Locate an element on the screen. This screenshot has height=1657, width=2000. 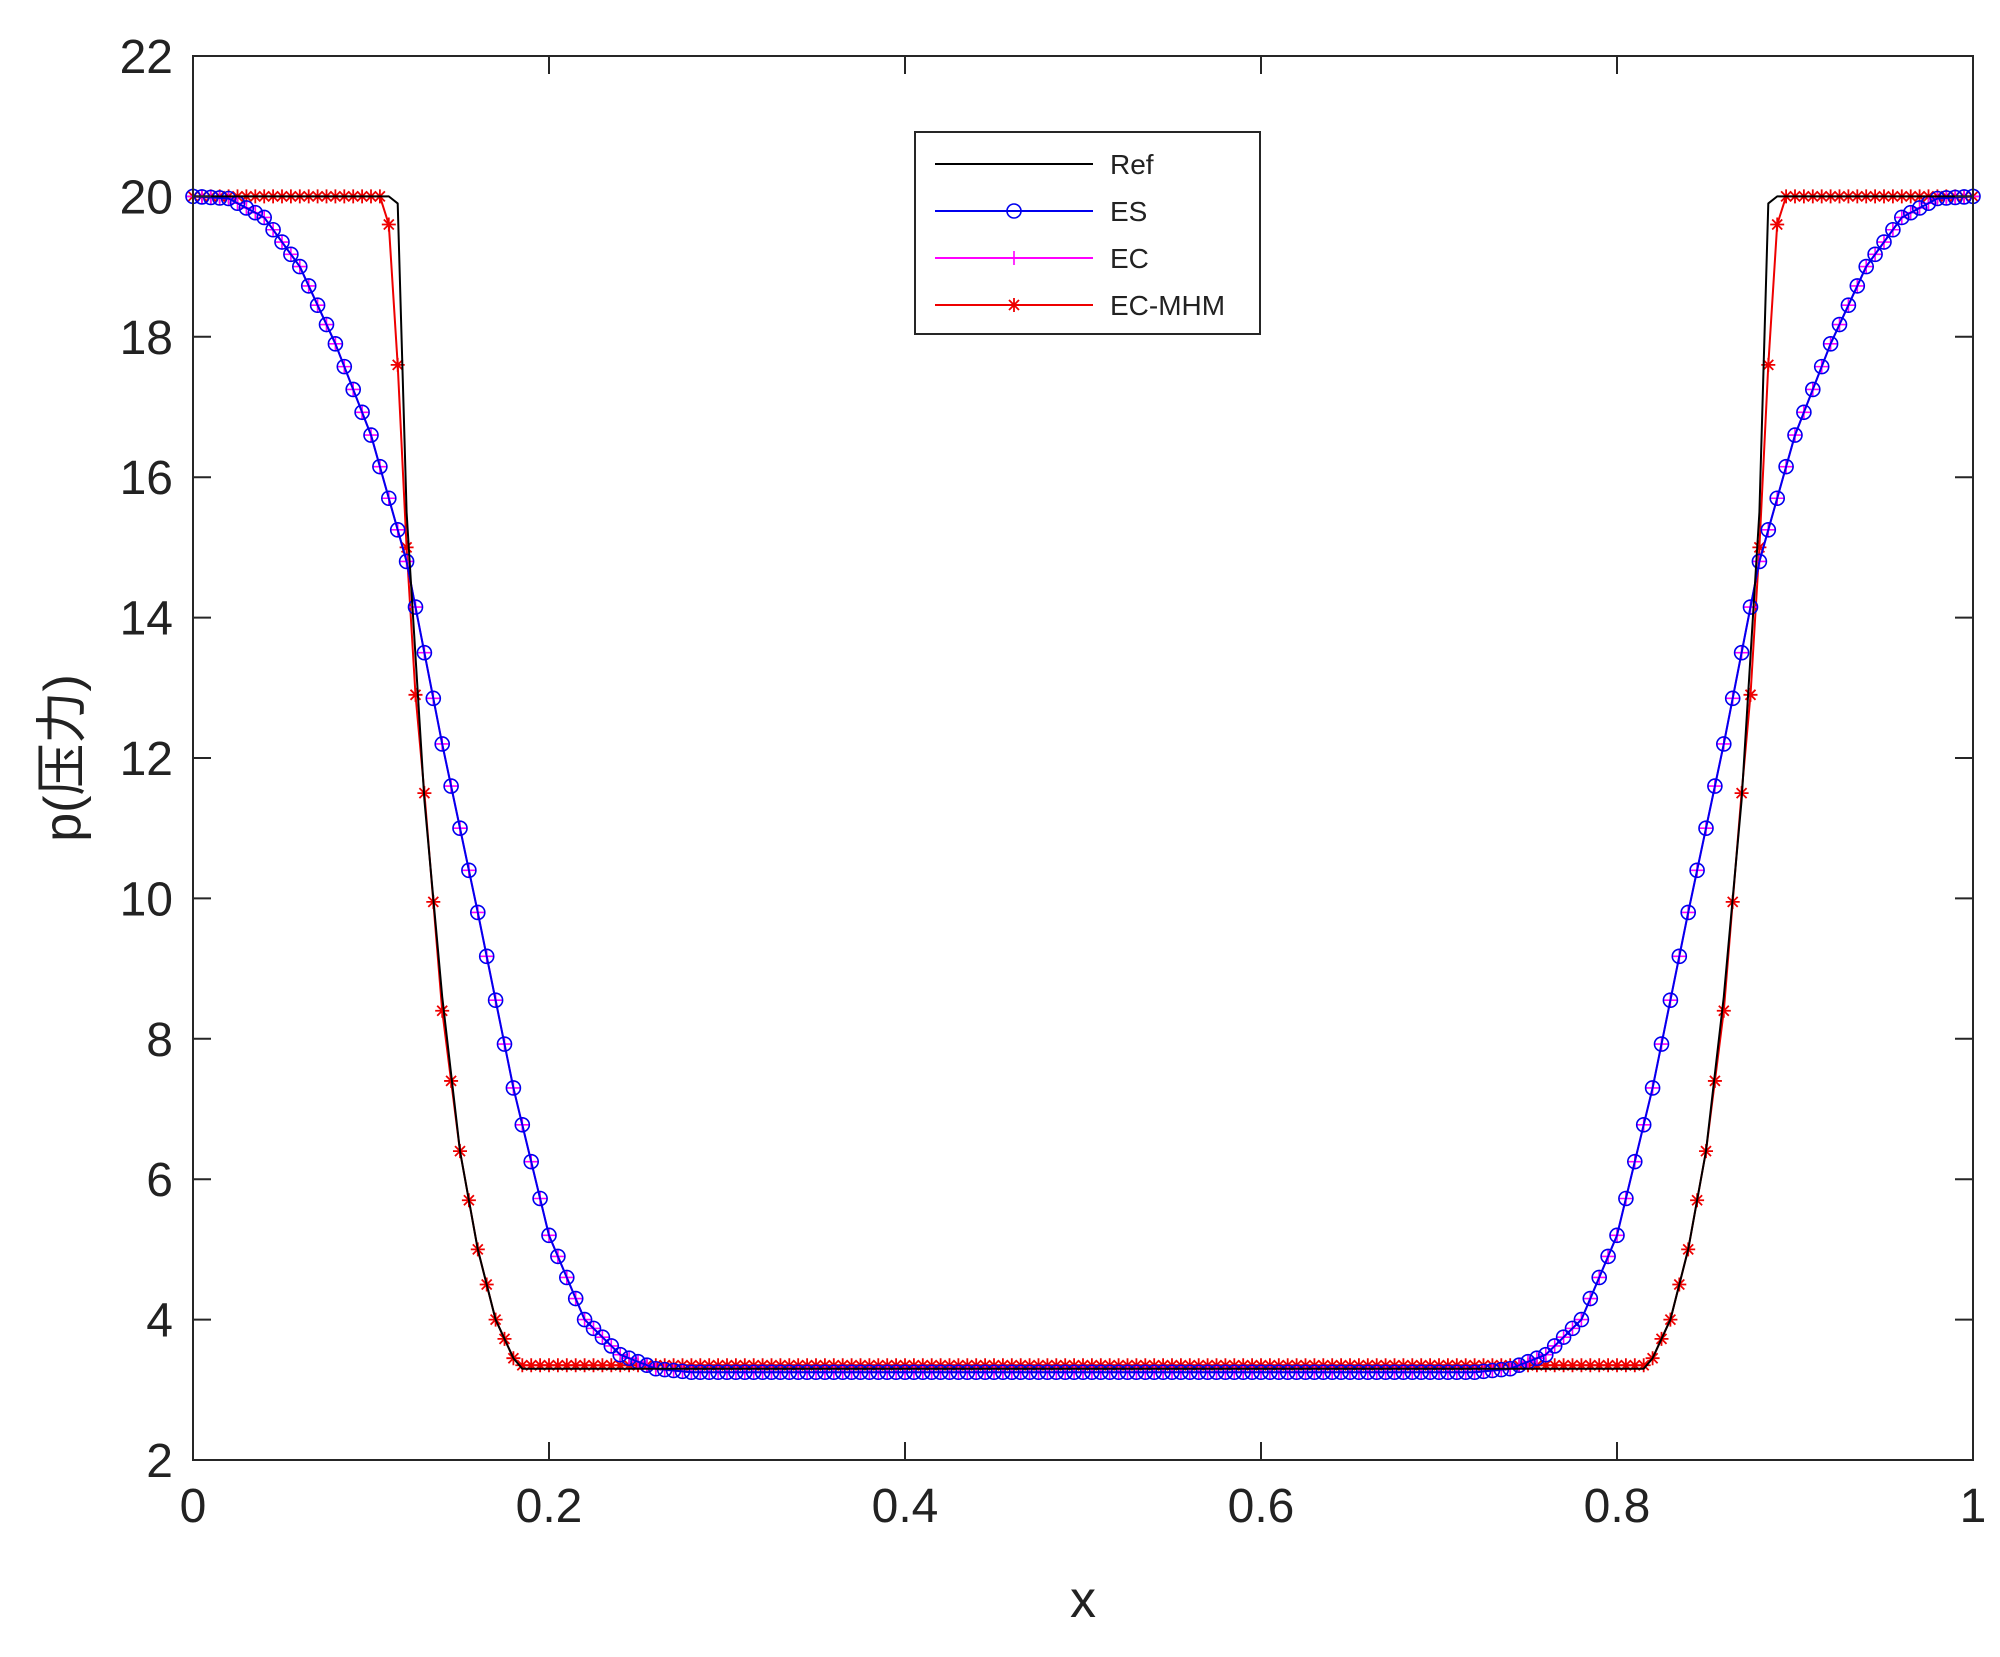
legend-marker-ec is located at coordinates (1014, 258).